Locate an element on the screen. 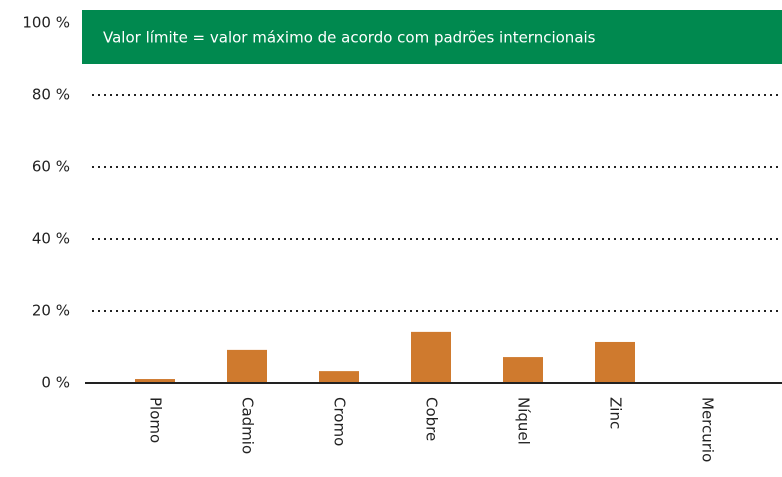 The width and height of the screenshot is (782, 477). x-tick-label: Zinc is located at coordinates (616, 413).